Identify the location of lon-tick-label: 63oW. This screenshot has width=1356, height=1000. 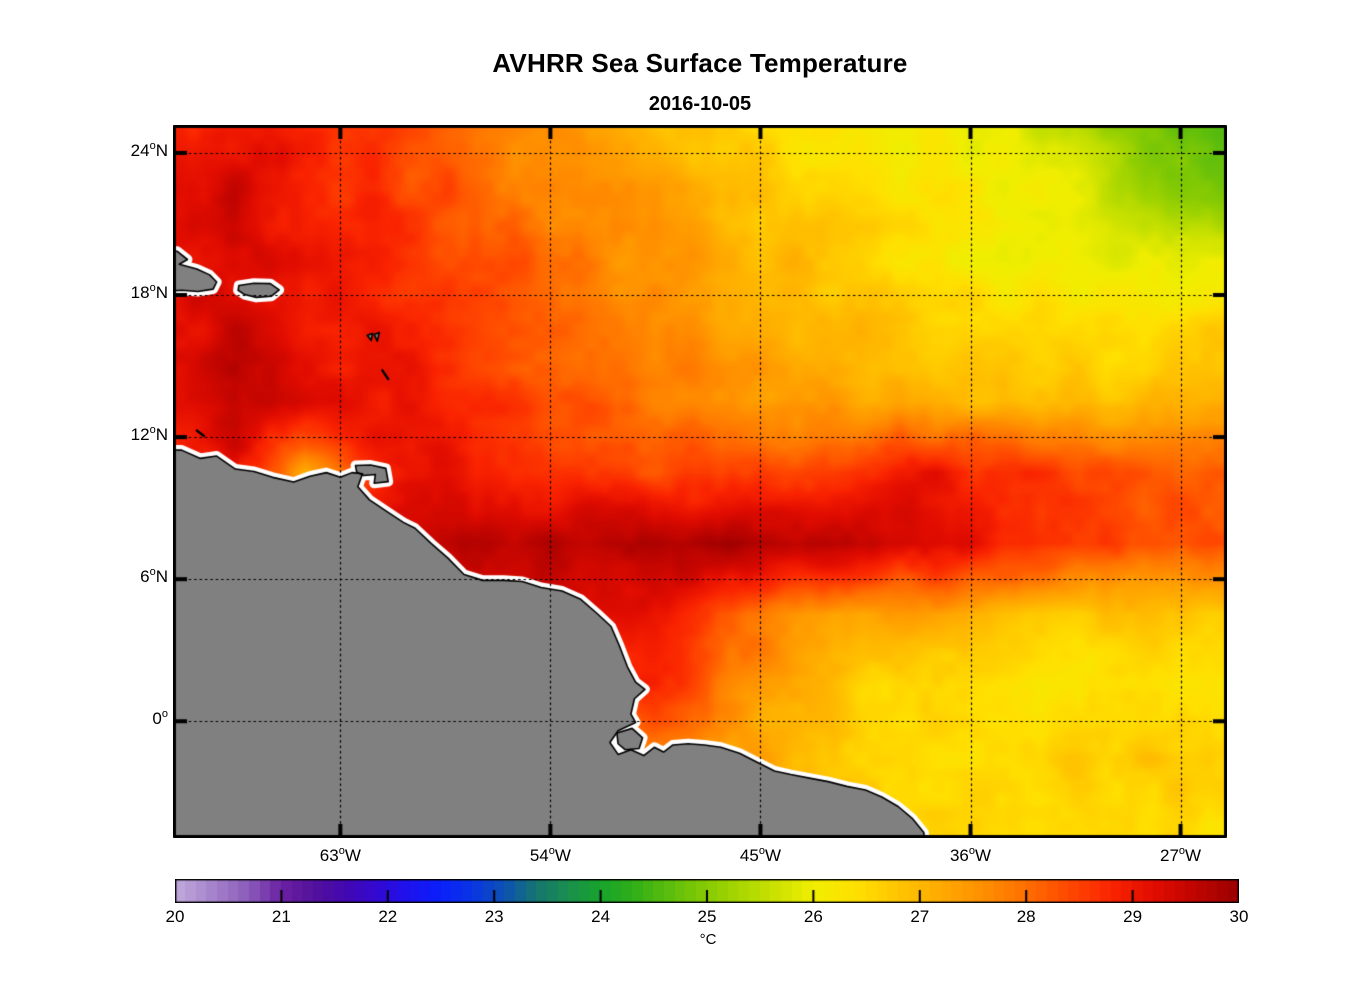
(340, 855).